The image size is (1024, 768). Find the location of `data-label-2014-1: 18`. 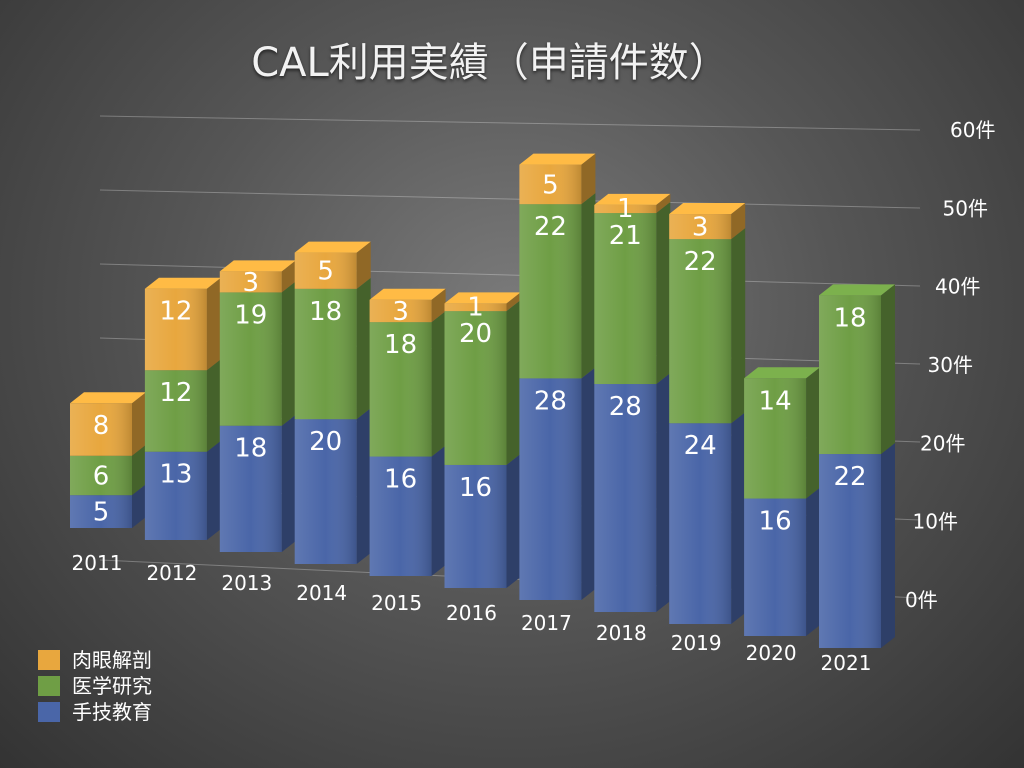

data-label-2014-1: 18 is located at coordinates (325, 312).